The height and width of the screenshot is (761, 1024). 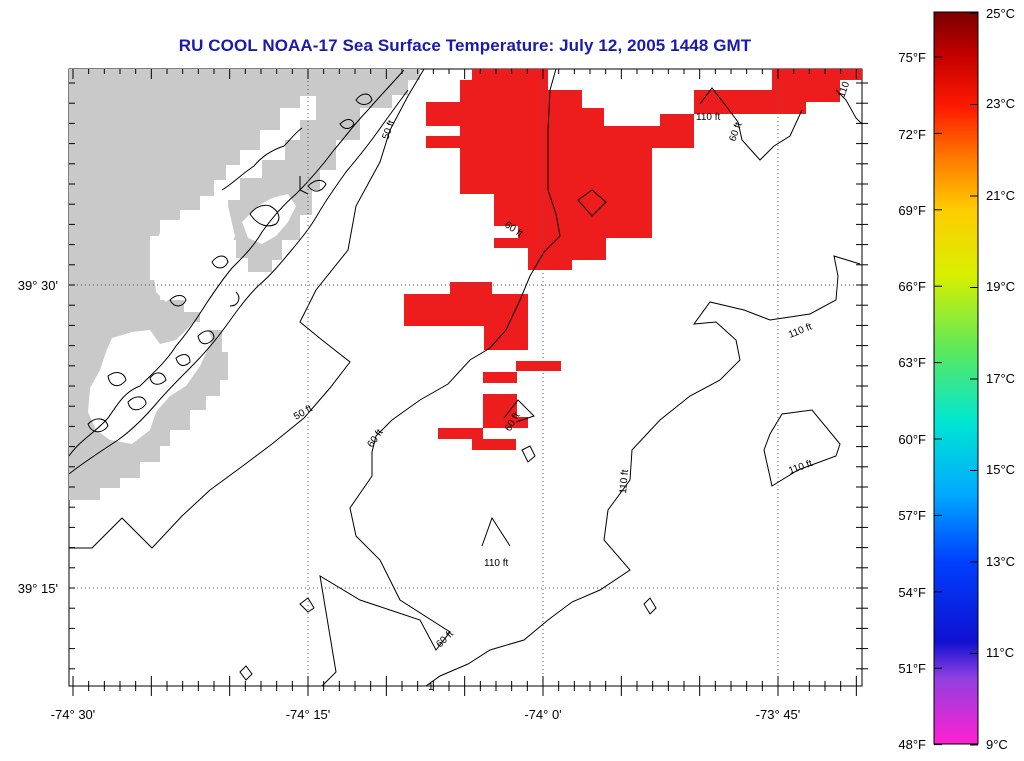 I want to click on fahrenheit-label: 54°F, so click(x=912, y=592).